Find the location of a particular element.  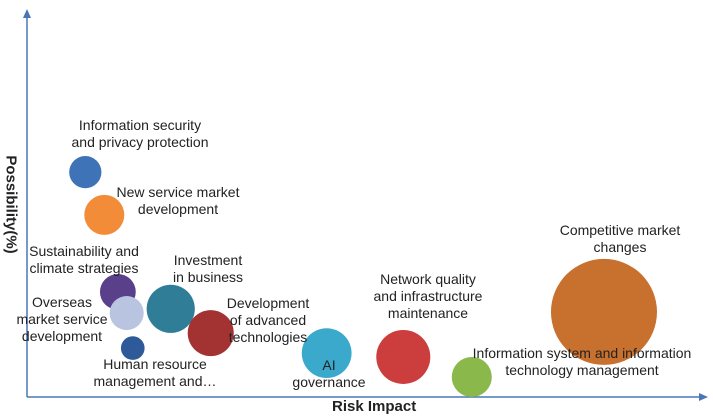

bubble-label: Development of advanced technologies is located at coordinates (268, 320).